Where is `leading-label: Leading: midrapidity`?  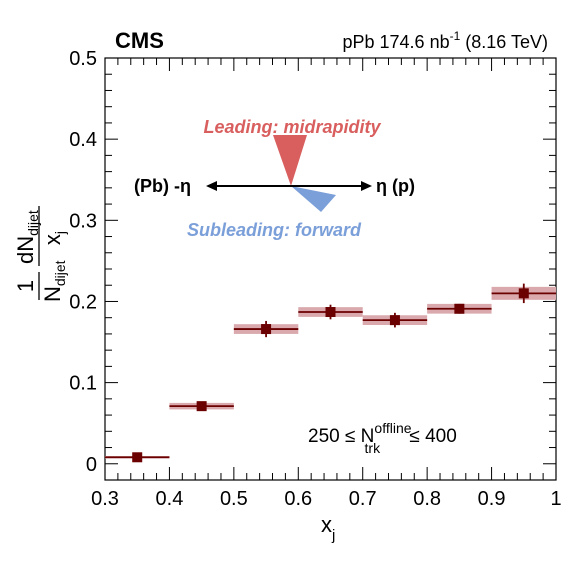
leading-label: Leading: midrapidity is located at coordinates (292, 127).